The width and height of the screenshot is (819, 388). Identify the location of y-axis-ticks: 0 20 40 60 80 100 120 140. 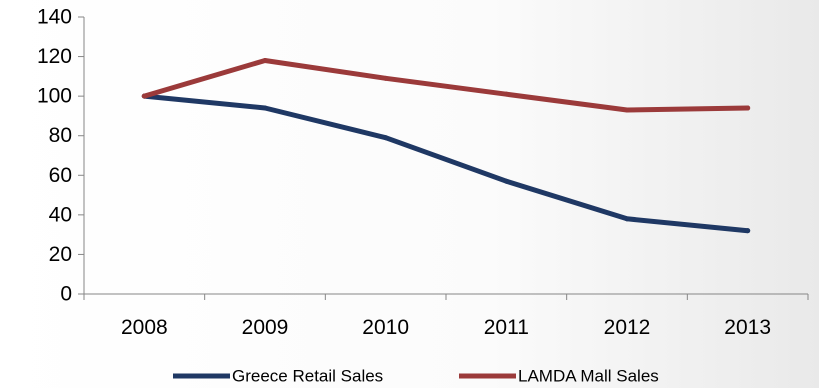
(60, 156).